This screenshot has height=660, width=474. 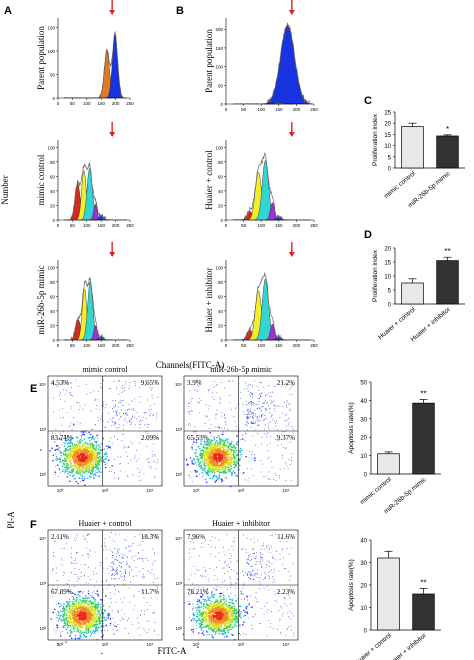 What do you see at coordinates (226, 225) in the screenshot?
I see `x-tick-label: 0` at bounding box center [226, 225].